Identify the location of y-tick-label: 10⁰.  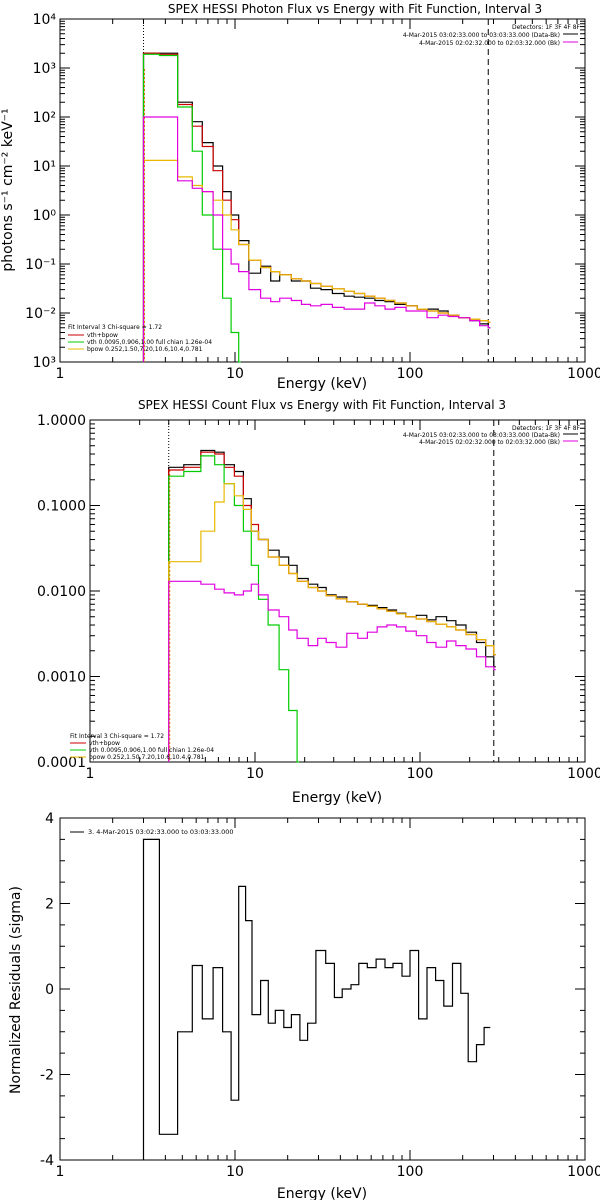
(45, 216).